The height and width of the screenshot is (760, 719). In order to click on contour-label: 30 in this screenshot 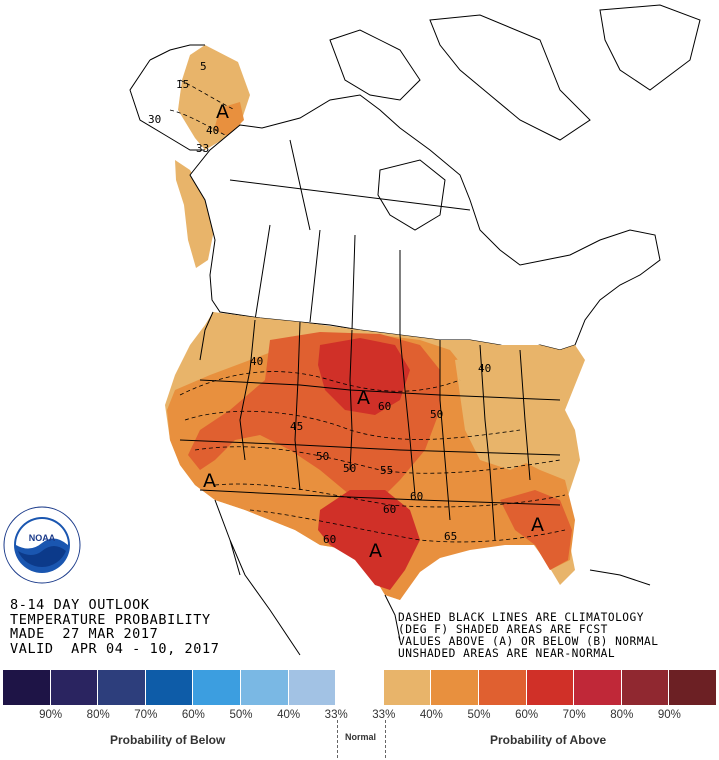, I will do `click(154, 119)`.